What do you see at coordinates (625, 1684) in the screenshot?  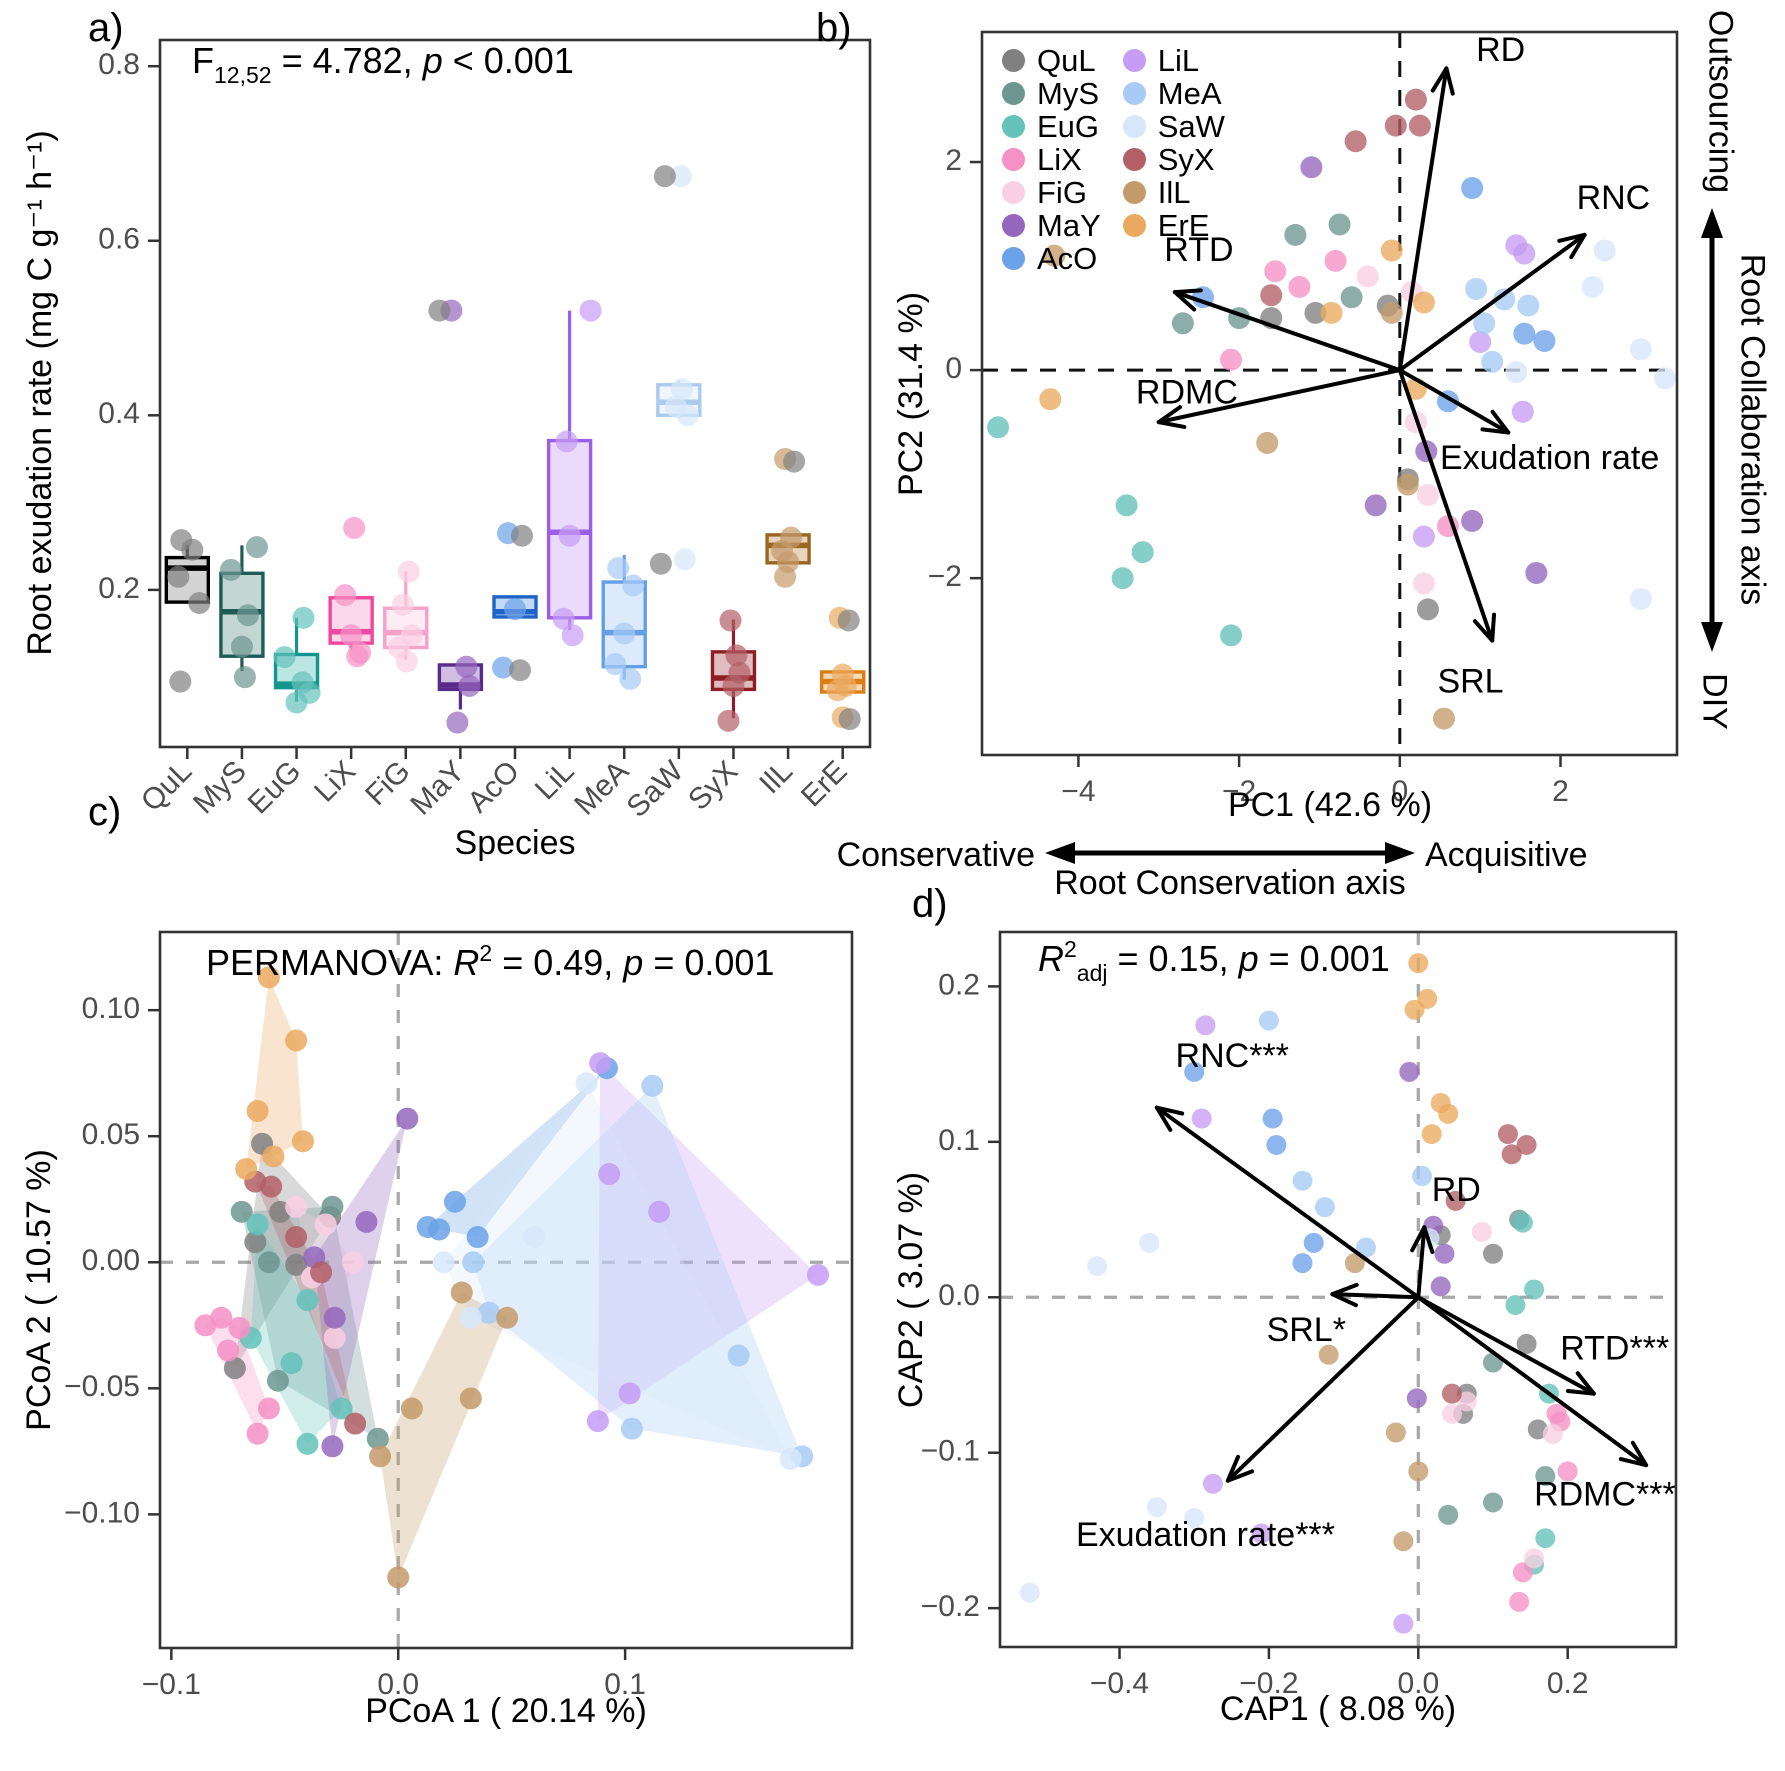 I see `x-tick-label: 0.1` at bounding box center [625, 1684].